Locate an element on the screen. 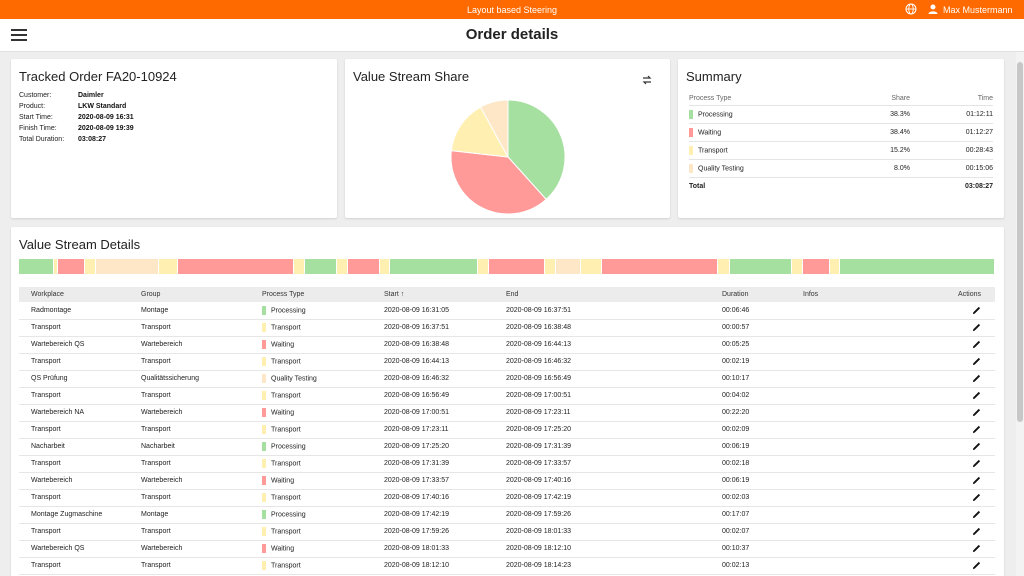 Image resolution: width=1024 pixels, height=576 pixels. end-cell: 2020-08-09 17:42:19 is located at coordinates (602, 498).